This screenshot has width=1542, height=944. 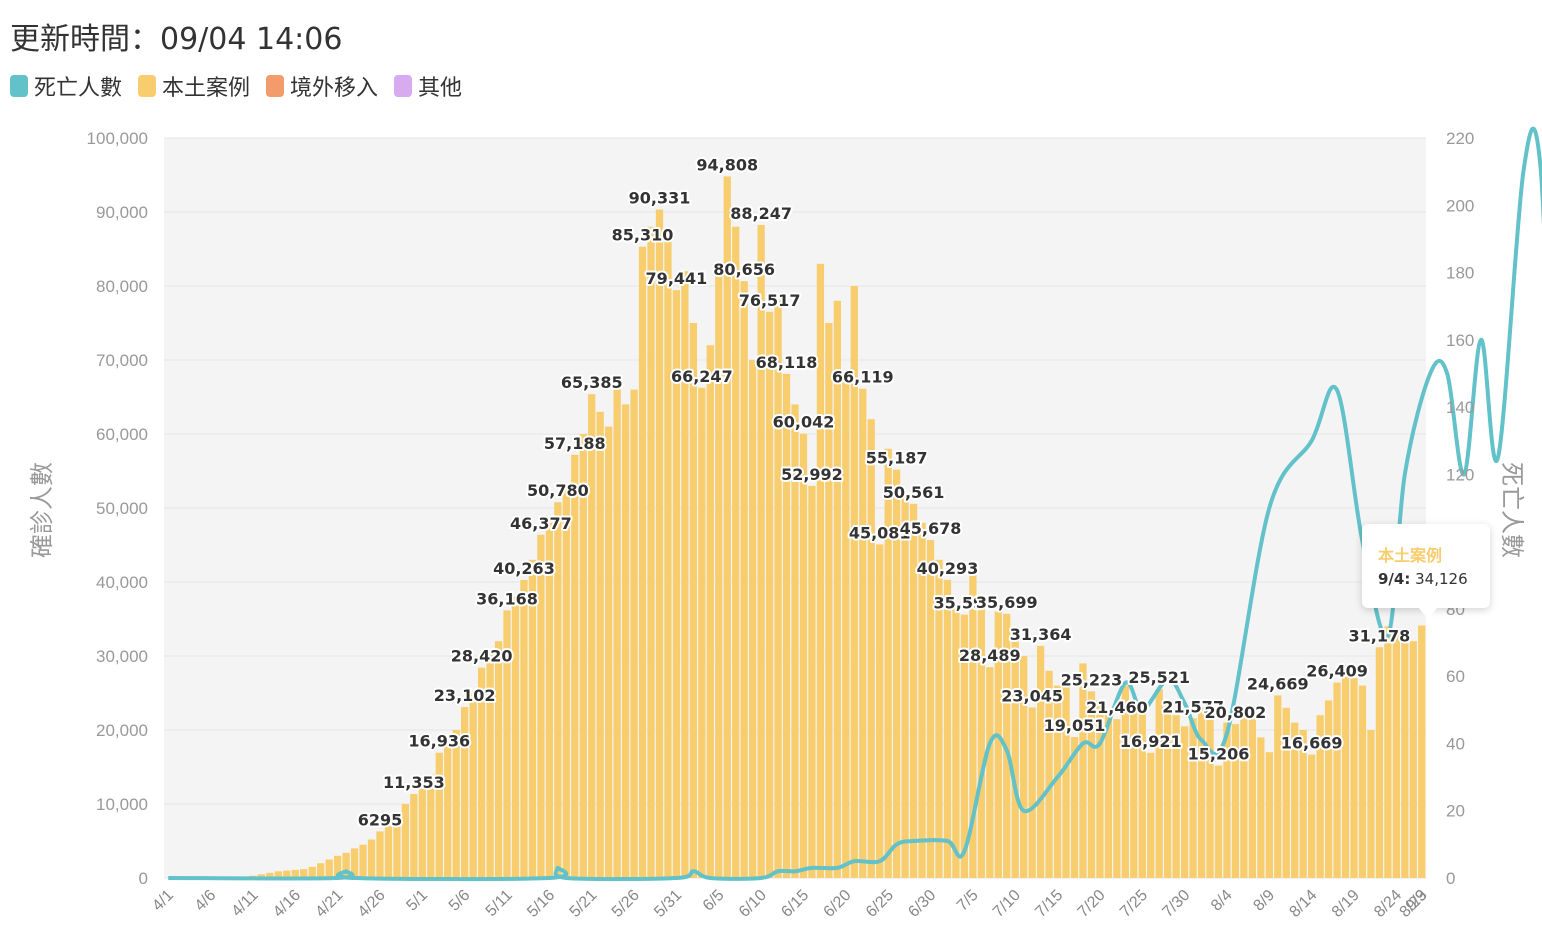 I want to click on legend-item-deaths: 死亡人數, so click(x=66, y=86).